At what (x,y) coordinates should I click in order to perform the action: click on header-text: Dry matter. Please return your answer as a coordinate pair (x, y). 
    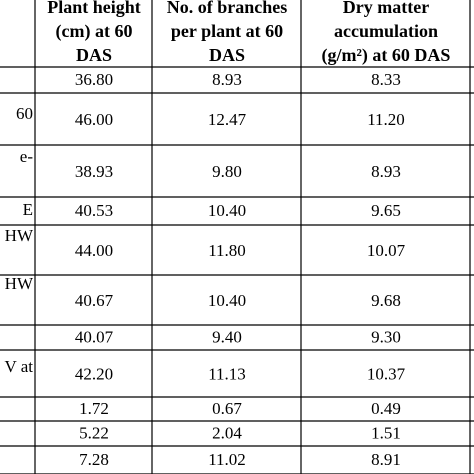
    Looking at the image, I should click on (386, 8).